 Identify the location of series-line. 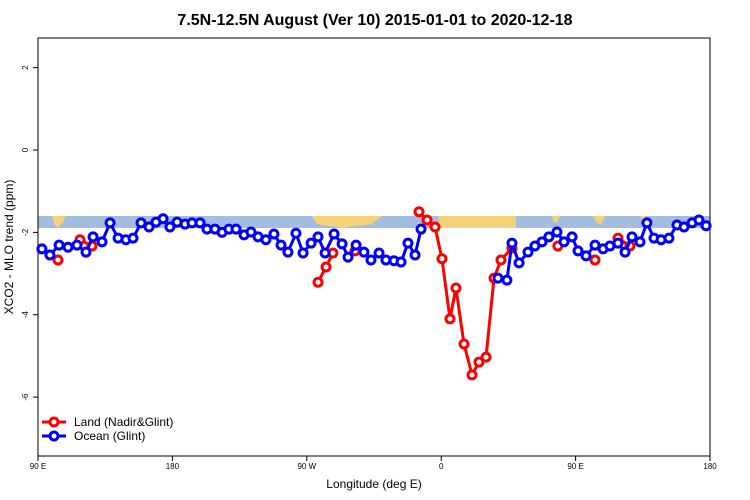
(465, 294).